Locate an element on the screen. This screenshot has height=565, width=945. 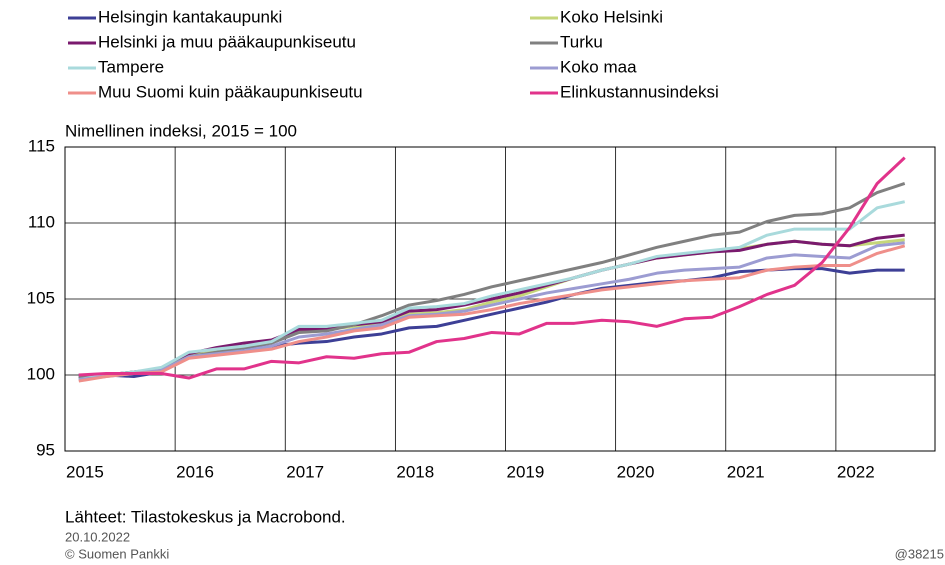
source: Lähteet: Tilastokeskus ja Macrobond. is located at coordinates (205, 516).